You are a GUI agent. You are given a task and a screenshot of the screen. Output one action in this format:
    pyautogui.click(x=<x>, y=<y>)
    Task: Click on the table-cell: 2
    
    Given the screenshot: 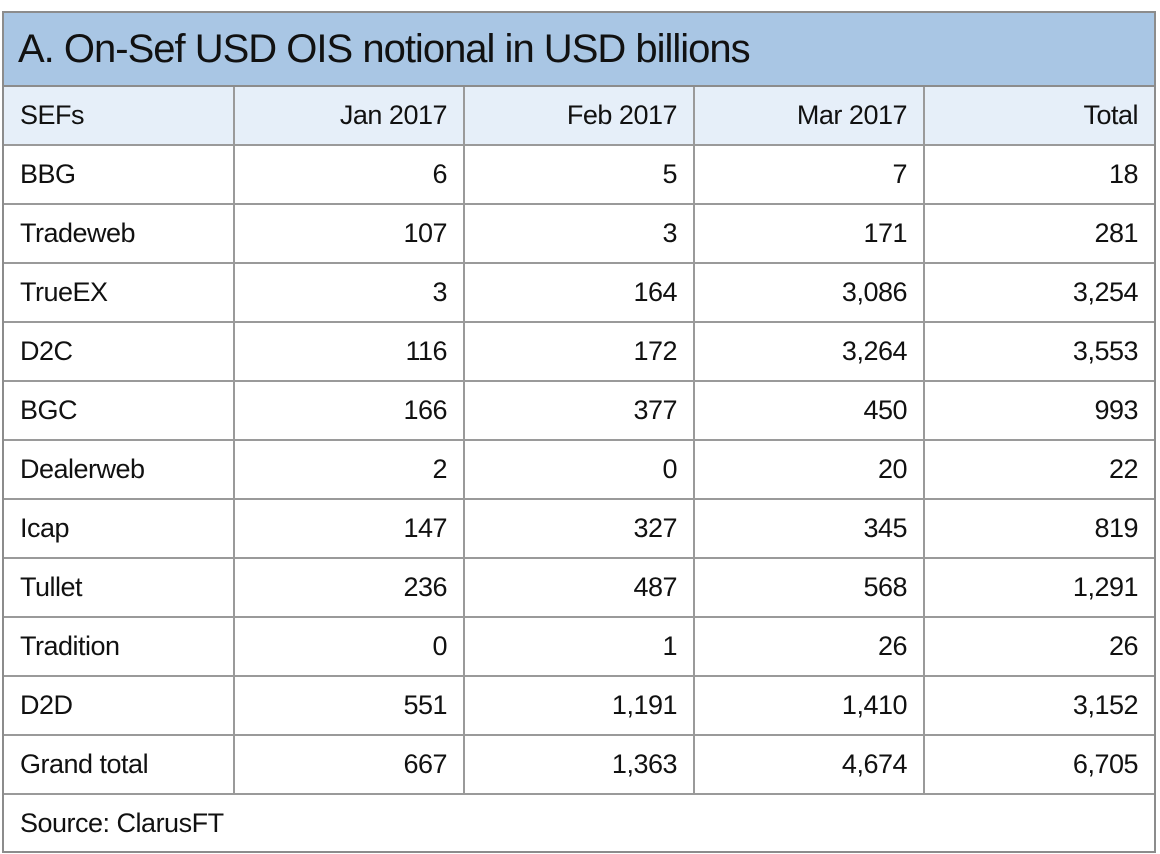 What is the action you would take?
    pyautogui.click(x=349, y=469)
    